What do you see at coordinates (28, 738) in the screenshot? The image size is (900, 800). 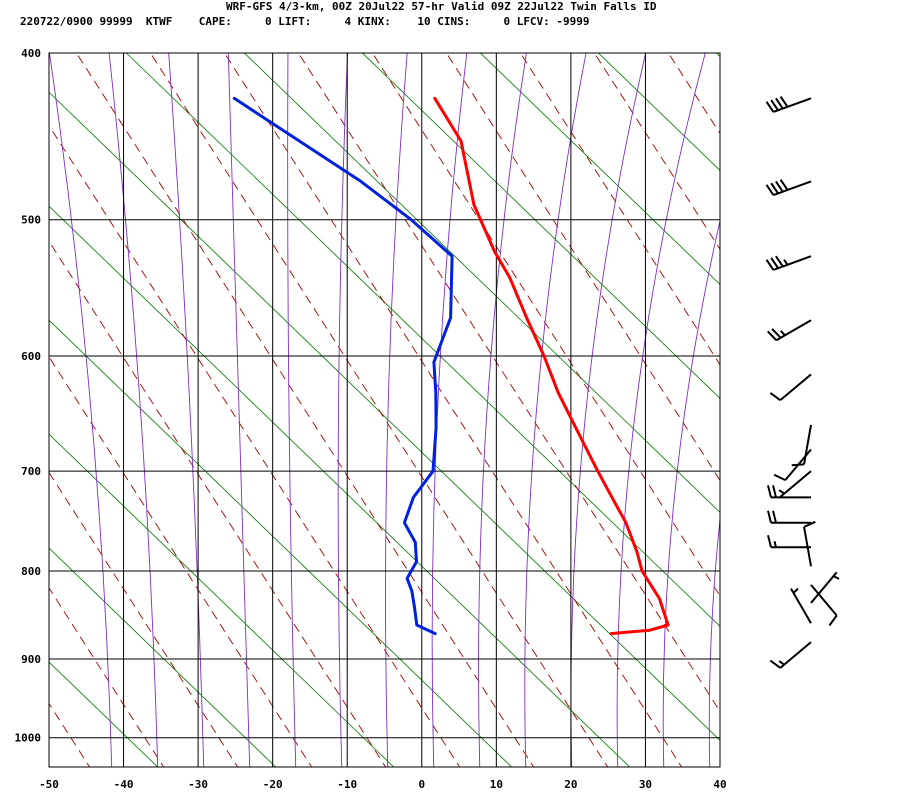 I see `y-tick-label: 1000` at bounding box center [28, 738].